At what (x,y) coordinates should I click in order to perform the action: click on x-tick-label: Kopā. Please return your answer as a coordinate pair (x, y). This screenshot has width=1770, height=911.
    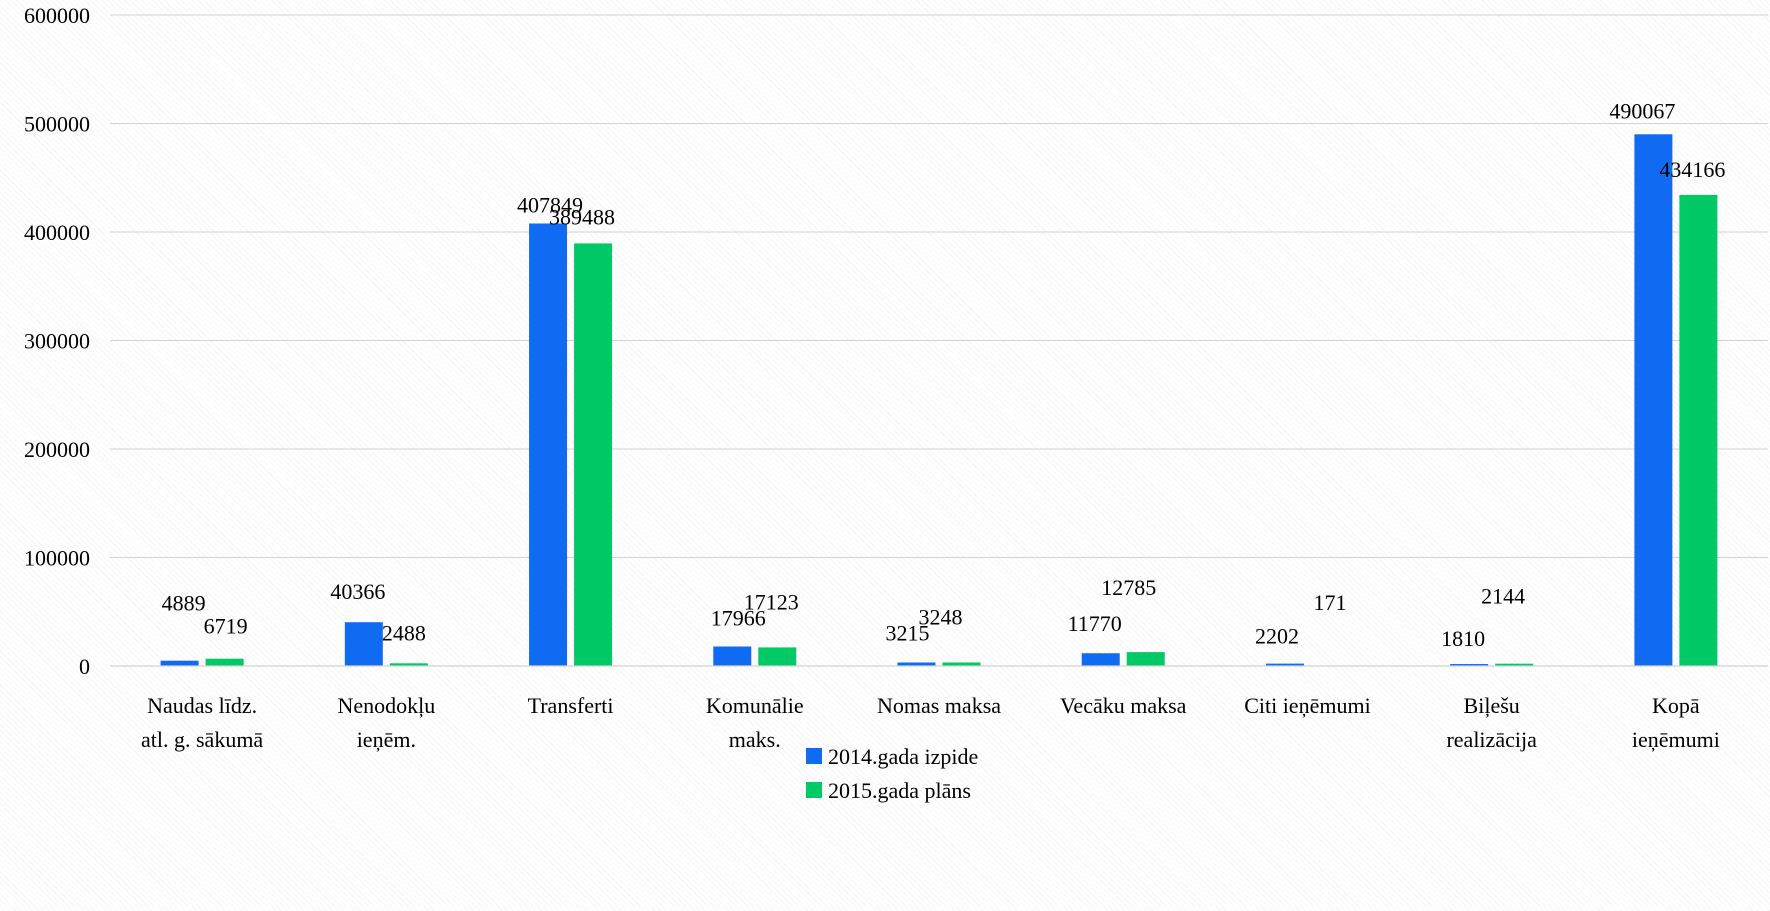
    Looking at the image, I should click on (1676, 705).